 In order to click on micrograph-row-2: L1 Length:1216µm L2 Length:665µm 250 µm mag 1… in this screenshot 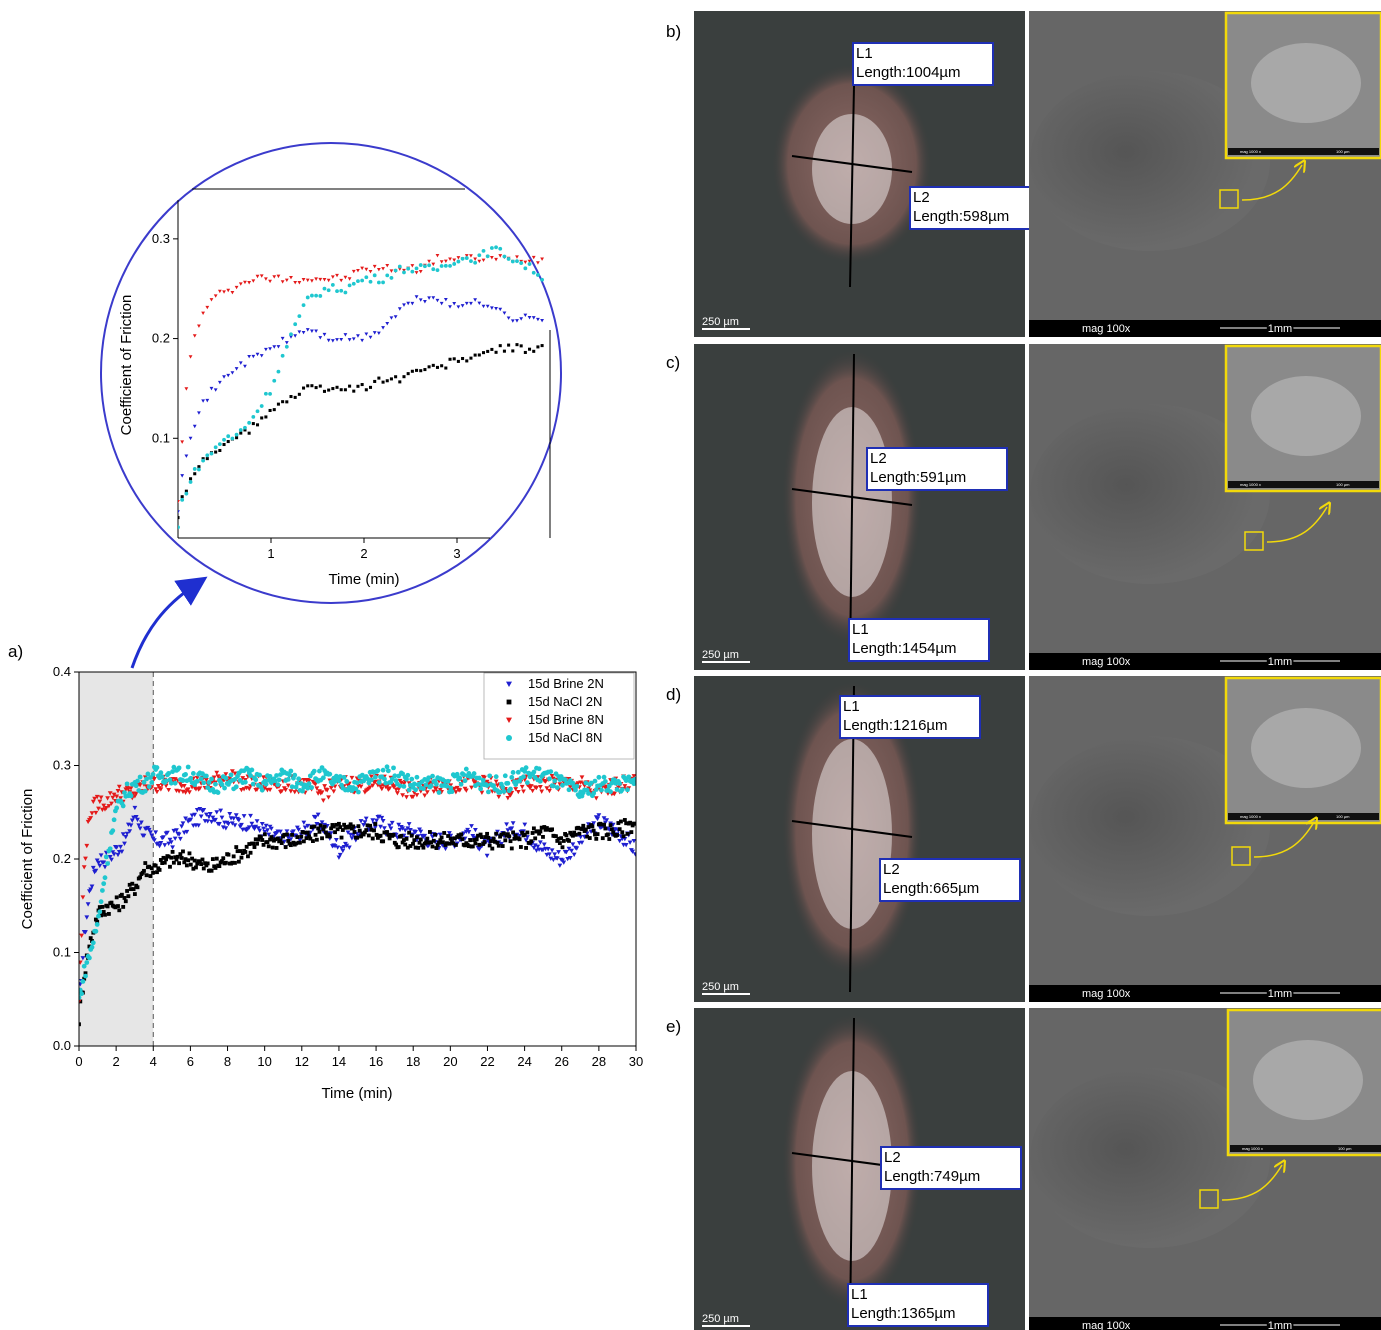, I will do `click(1037, 839)`.